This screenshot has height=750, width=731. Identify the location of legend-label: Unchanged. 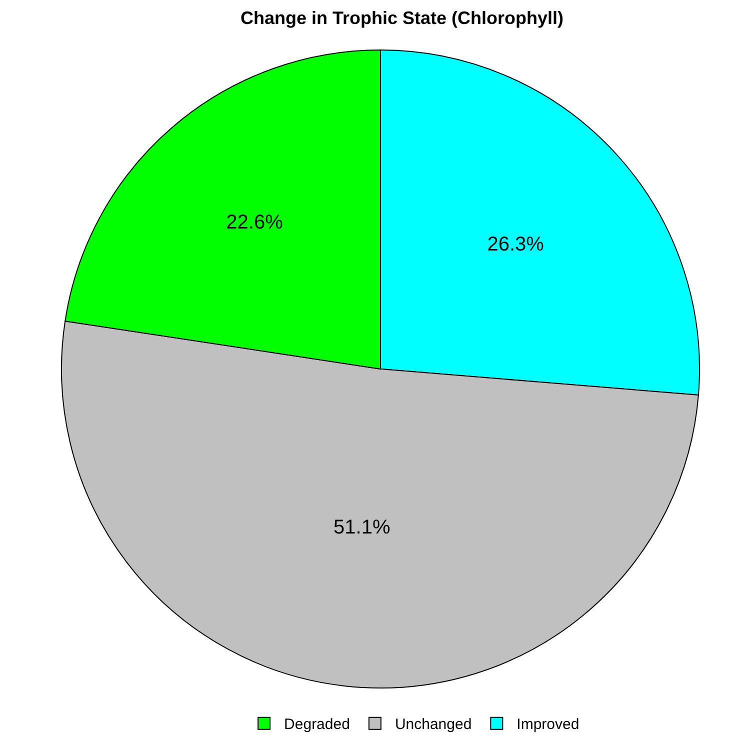
(433, 725).